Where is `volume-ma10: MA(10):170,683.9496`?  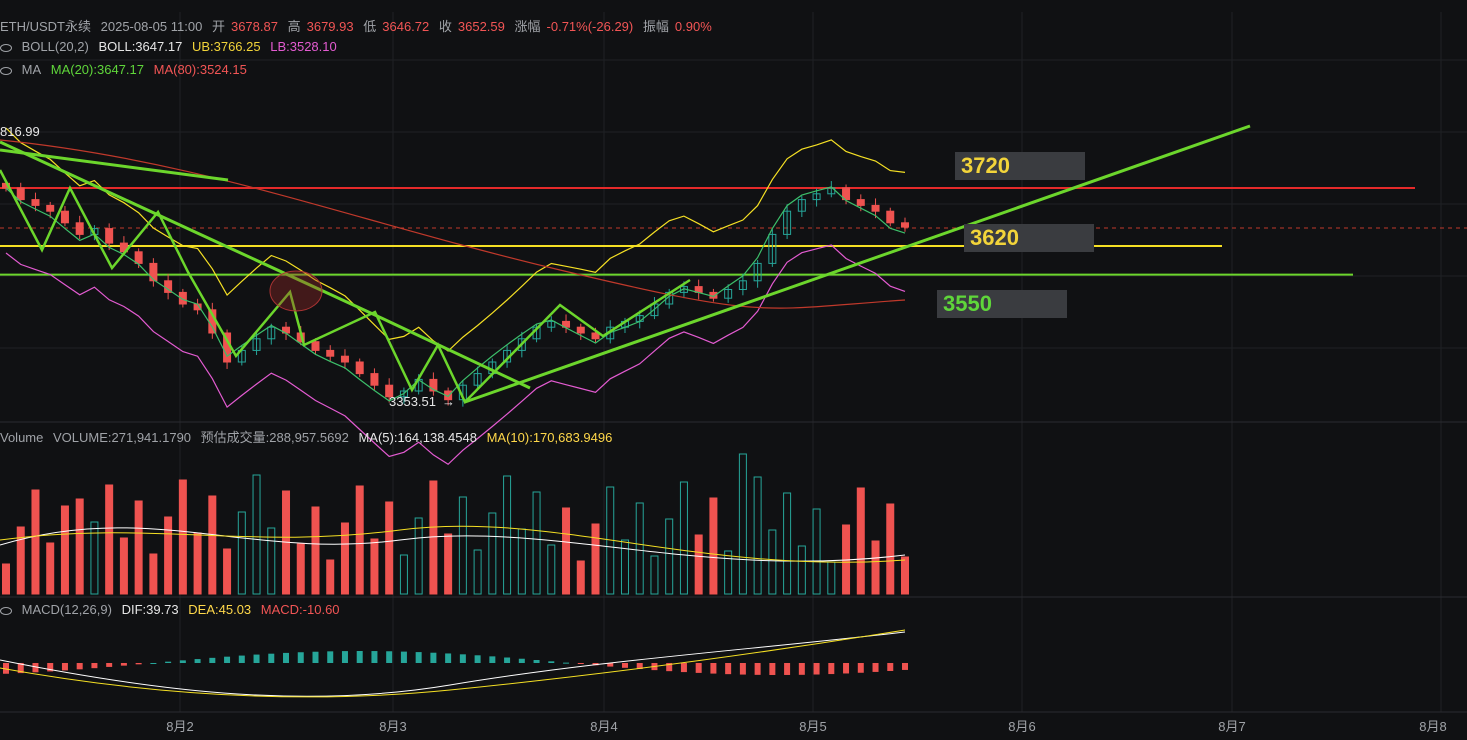 volume-ma10: MA(10):170,683.9496 is located at coordinates (549, 437).